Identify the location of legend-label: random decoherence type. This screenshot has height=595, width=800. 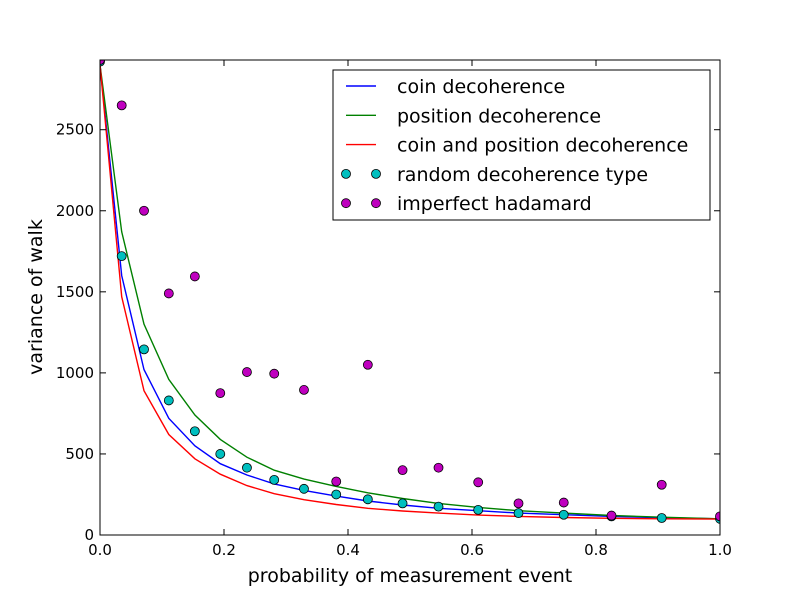
(522, 175).